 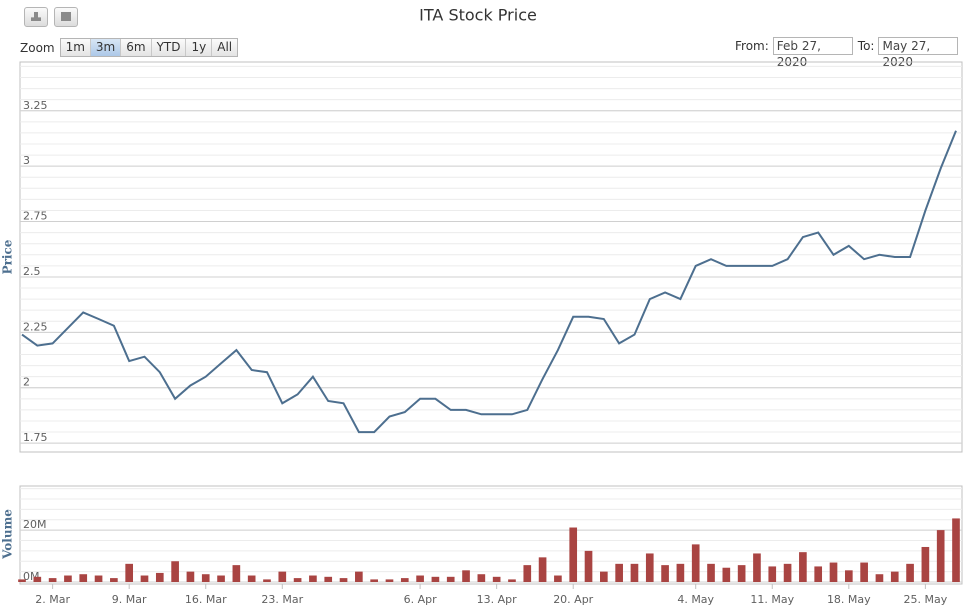 I want to click on y-tick-label: 3, so click(x=26, y=160).